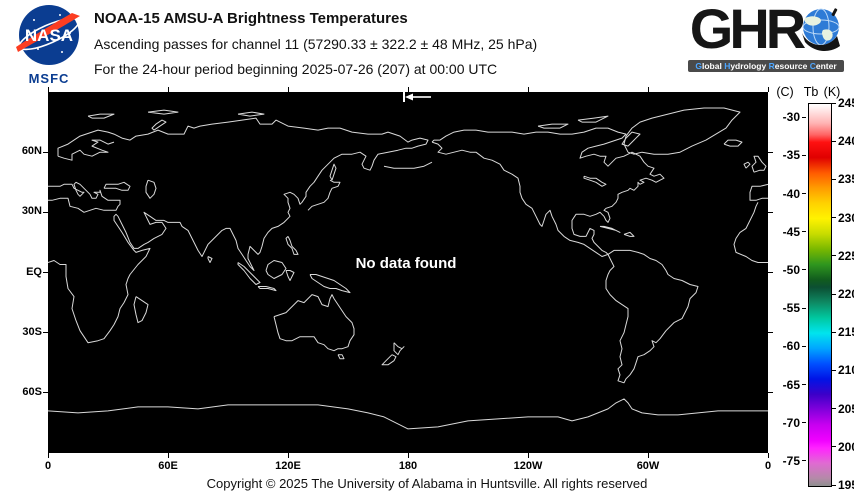  I want to click on colorbar-kelvin-tick-label: 215, so click(846, 332).